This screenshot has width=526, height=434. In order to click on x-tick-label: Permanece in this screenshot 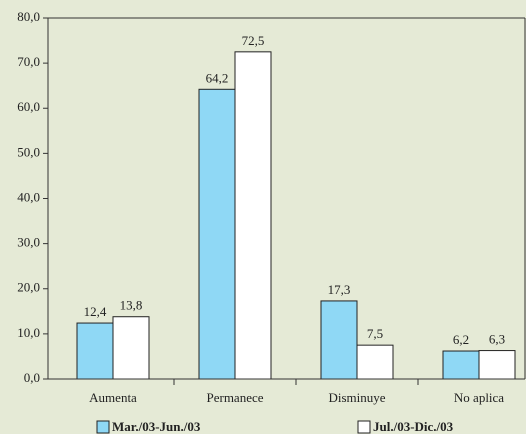, I will do `click(234, 397)`.